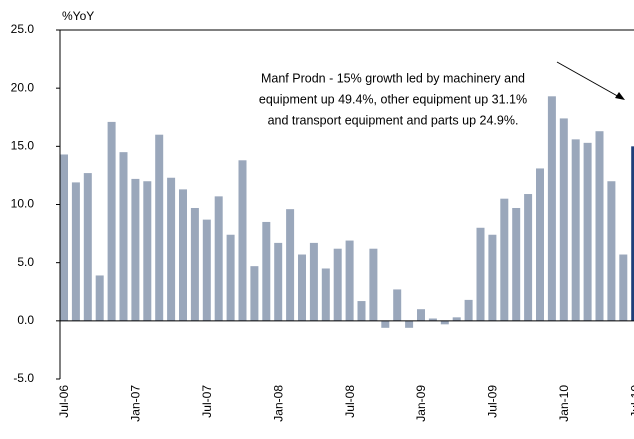 This screenshot has height=439, width=634. I want to click on y-tick-label: 5.0, so click(25, 262).